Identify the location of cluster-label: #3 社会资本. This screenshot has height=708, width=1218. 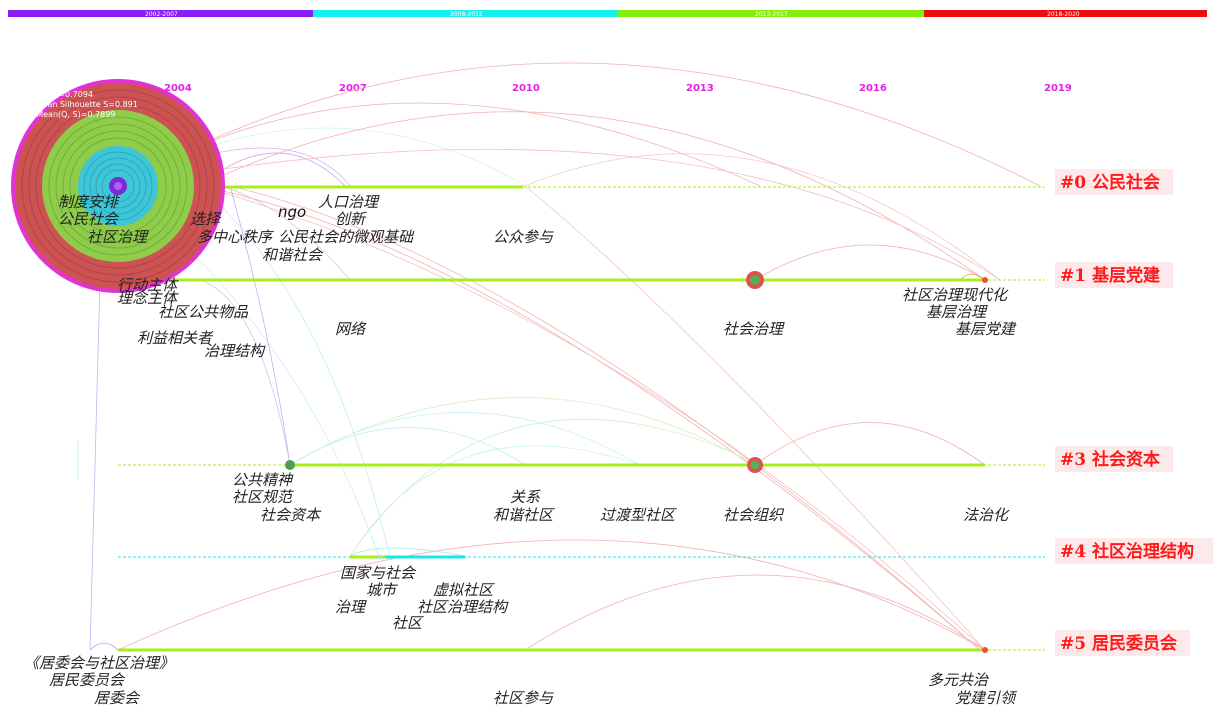
(1110, 459).